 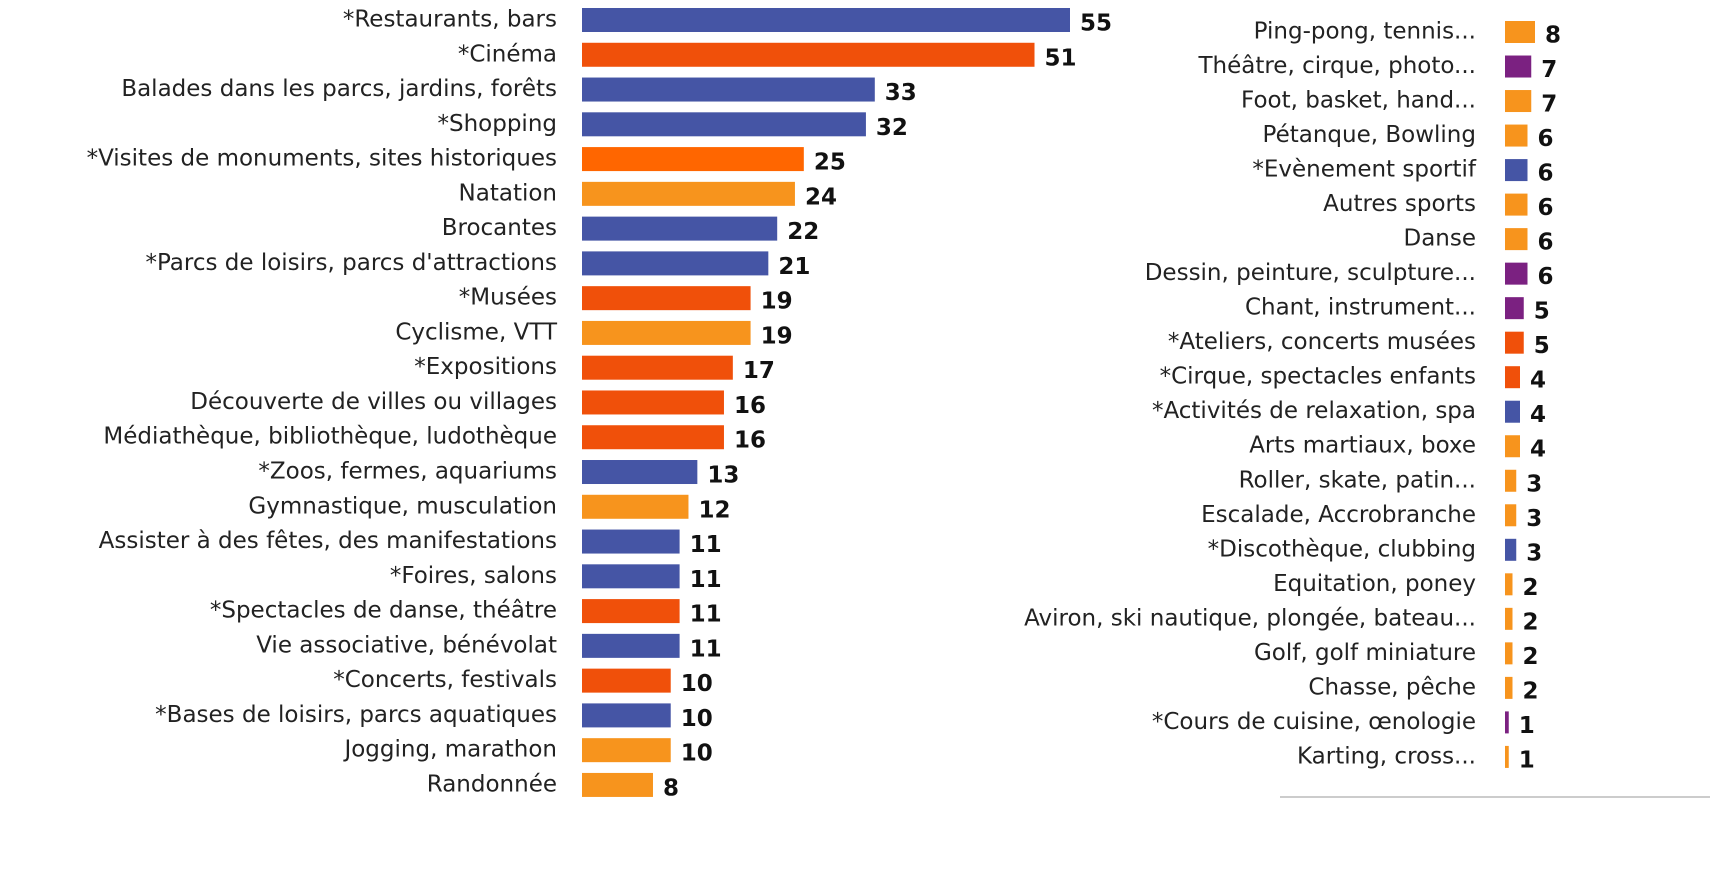 I want to click on category-label: Balades dans les parcs, jardins, forêts, so click(x=339, y=89).